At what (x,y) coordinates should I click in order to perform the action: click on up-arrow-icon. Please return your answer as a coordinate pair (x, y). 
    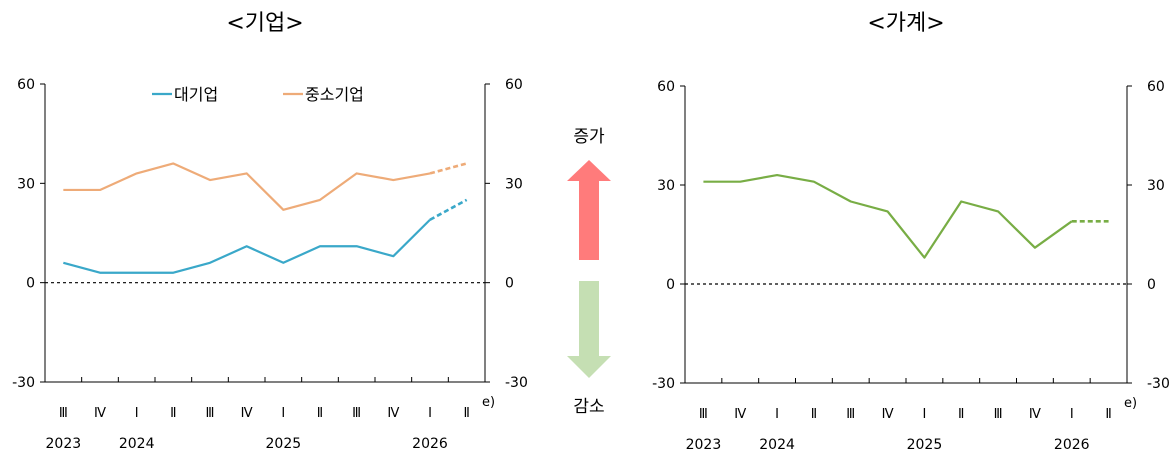
    Looking at the image, I should click on (589, 210).